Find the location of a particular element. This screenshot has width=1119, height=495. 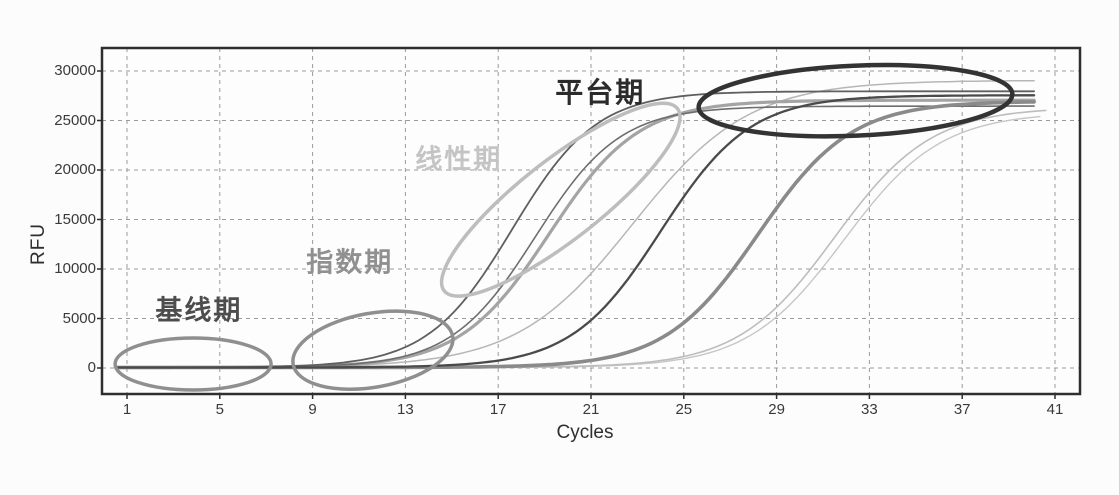

phase-ellipse-linear is located at coordinates (560, 199).